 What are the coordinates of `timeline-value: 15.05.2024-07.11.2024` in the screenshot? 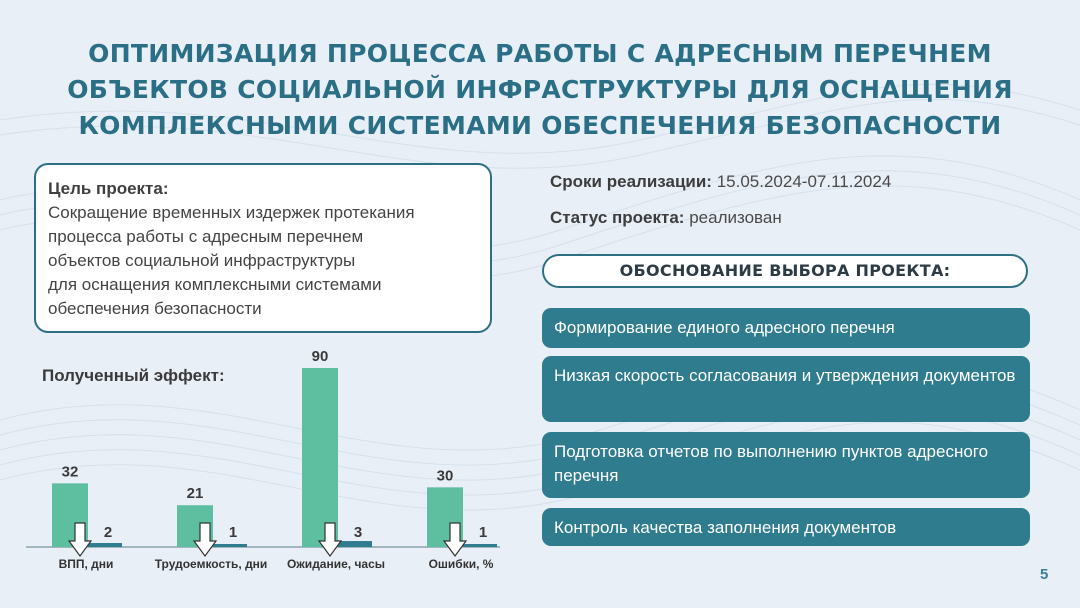 It's located at (804, 181).